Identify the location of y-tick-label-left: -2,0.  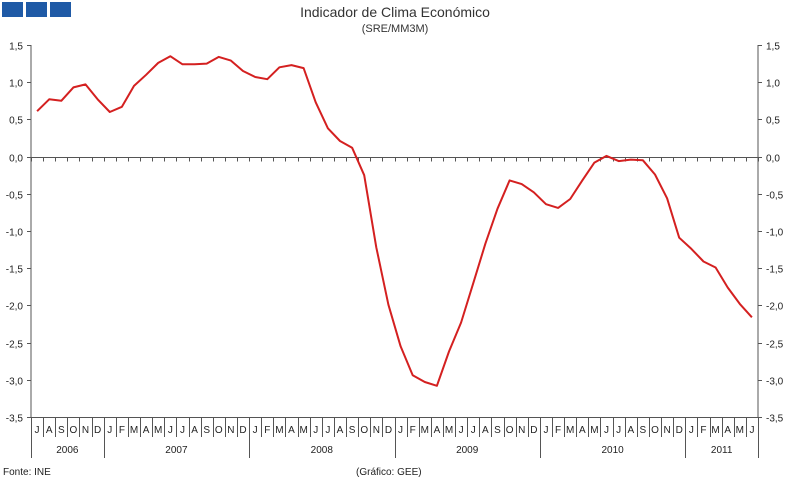
(15, 307).